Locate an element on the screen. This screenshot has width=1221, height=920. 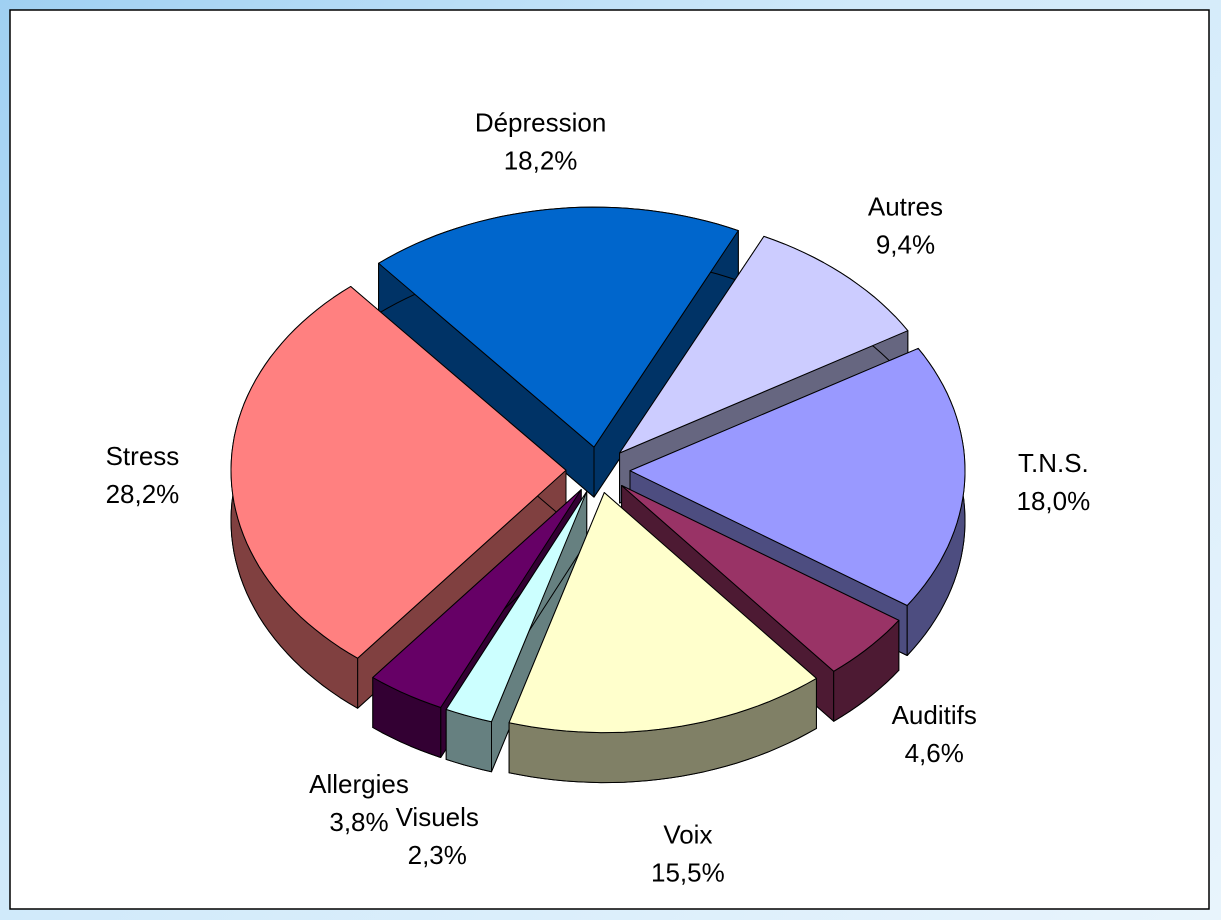
slice-label: T.N.S. is located at coordinates (1053, 463).